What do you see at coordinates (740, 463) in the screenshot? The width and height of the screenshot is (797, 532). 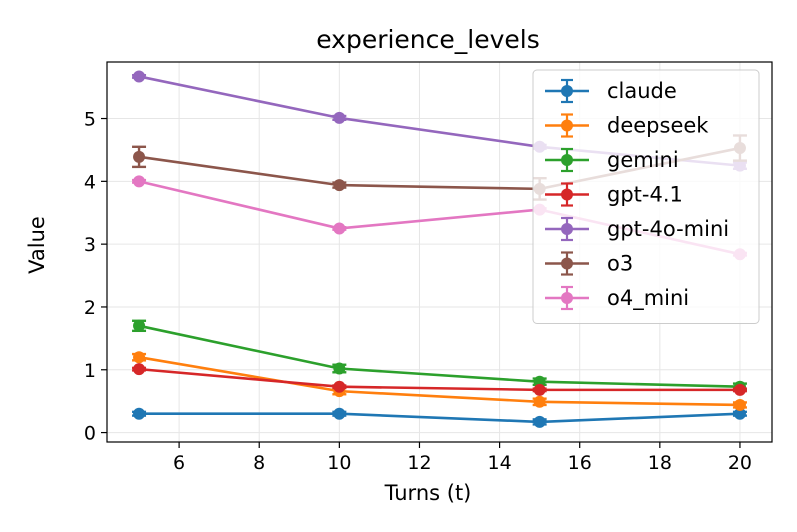 I see `x-tick-label: 20` at bounding box center [740, 463].